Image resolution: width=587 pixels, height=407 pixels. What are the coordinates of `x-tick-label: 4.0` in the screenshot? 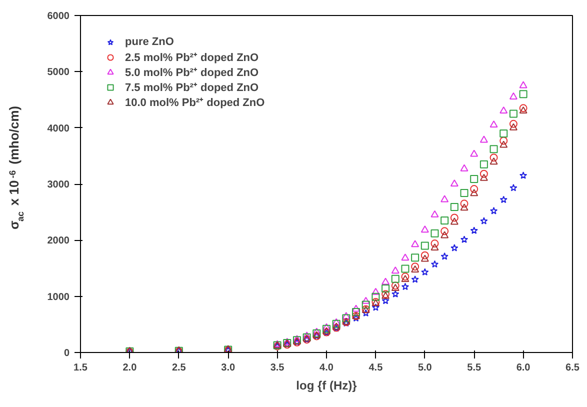 It's located at (327, 368).